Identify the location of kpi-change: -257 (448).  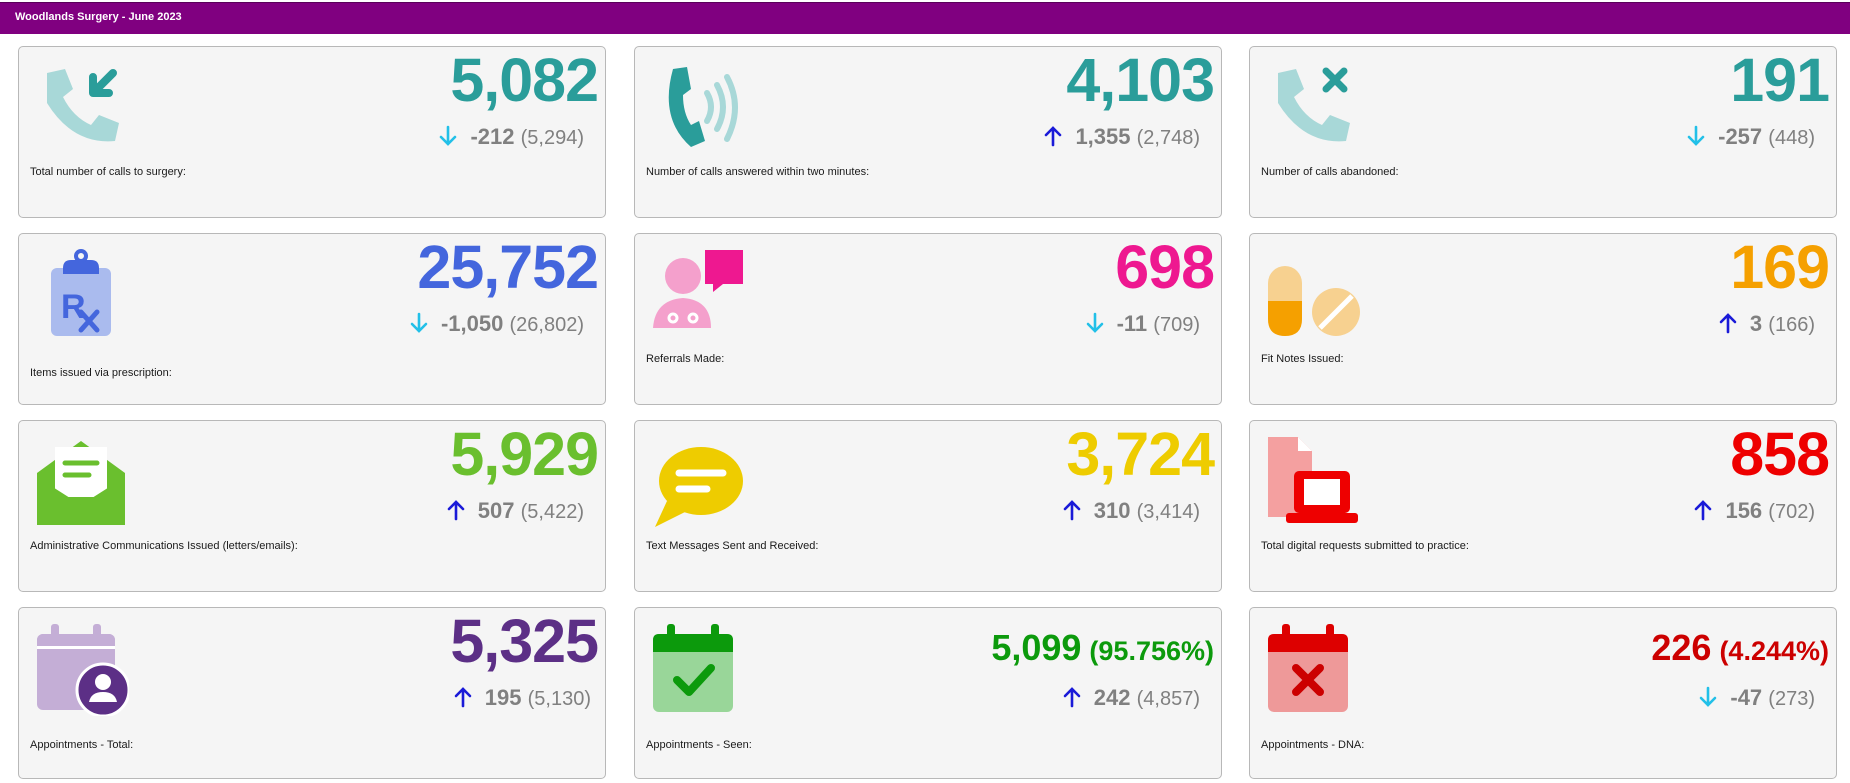
(1749, 137).